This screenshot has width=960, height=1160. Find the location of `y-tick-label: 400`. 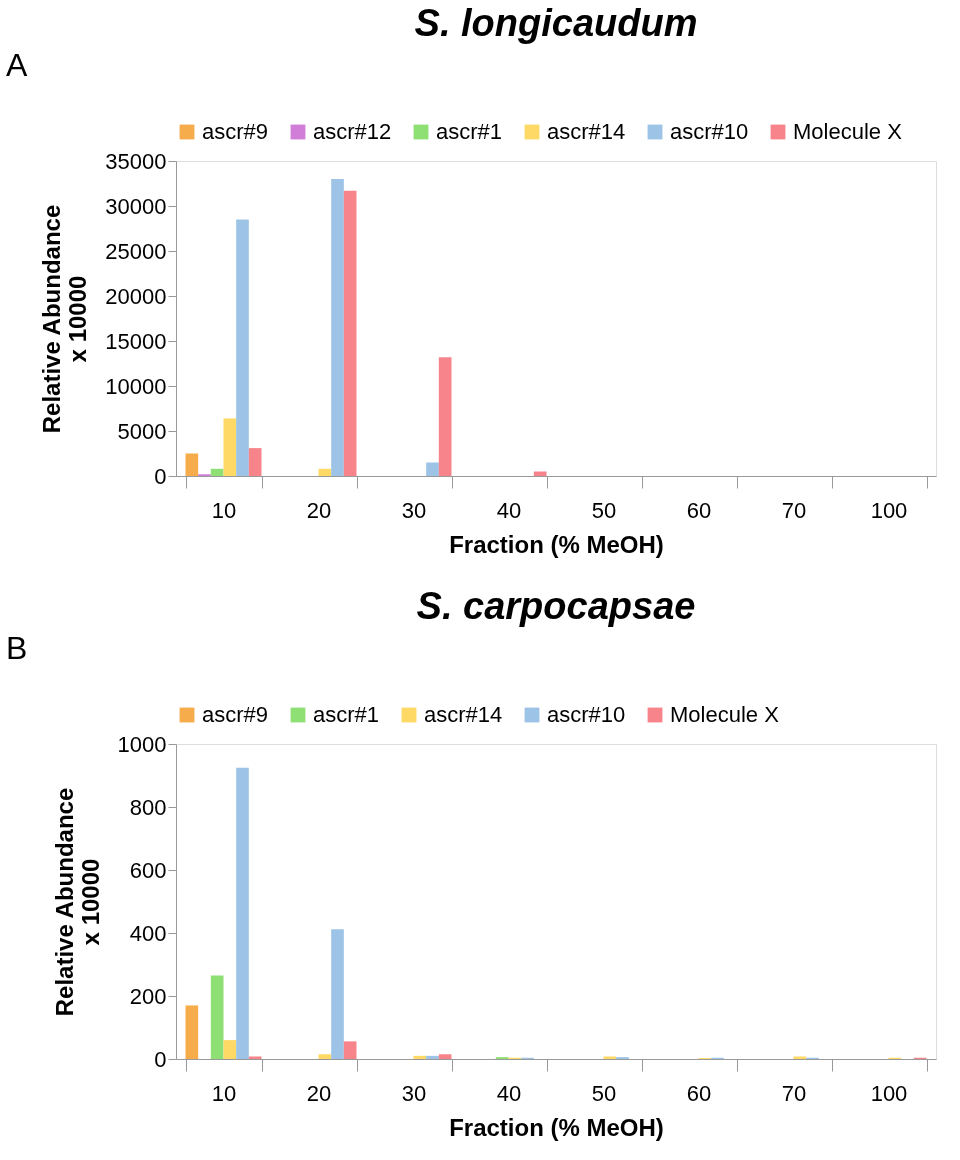

y-tick-label: 400 is located at coordinates (148, 933).